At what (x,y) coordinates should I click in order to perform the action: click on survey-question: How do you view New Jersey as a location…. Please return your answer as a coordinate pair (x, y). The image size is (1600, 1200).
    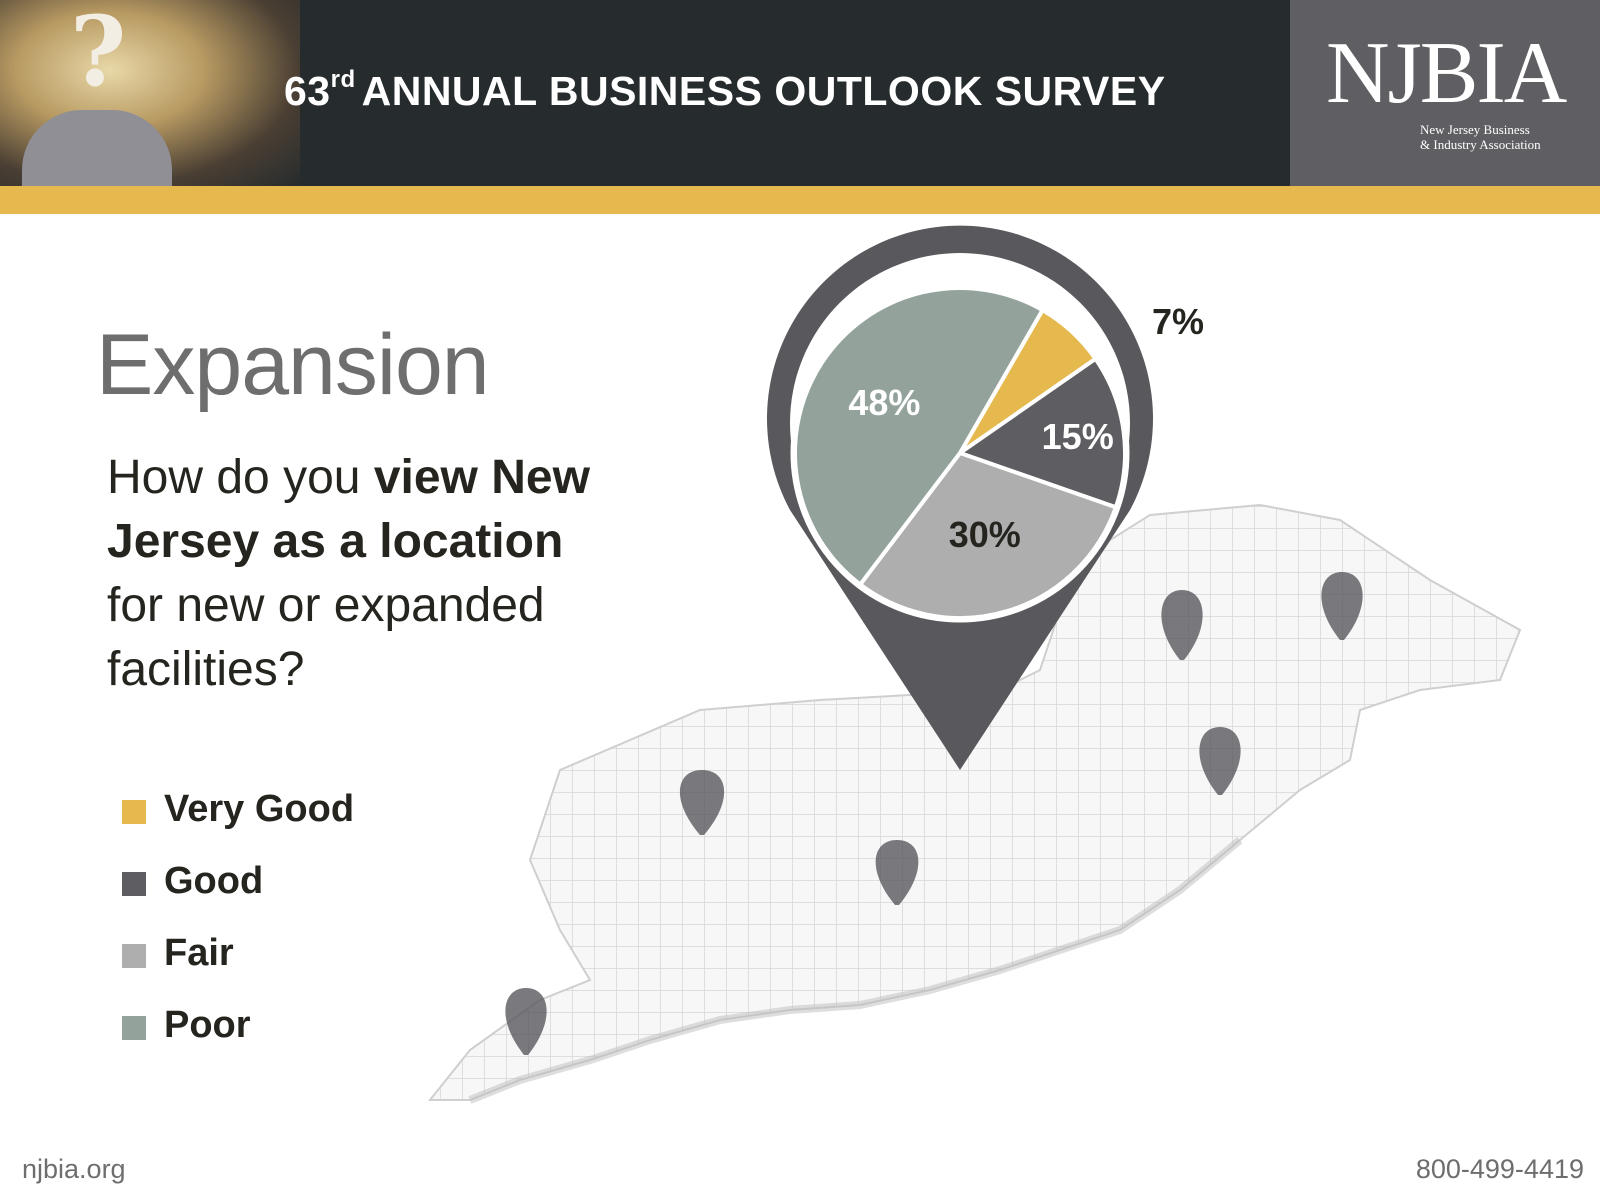
    Looking at the image, I should click on (367, 574).